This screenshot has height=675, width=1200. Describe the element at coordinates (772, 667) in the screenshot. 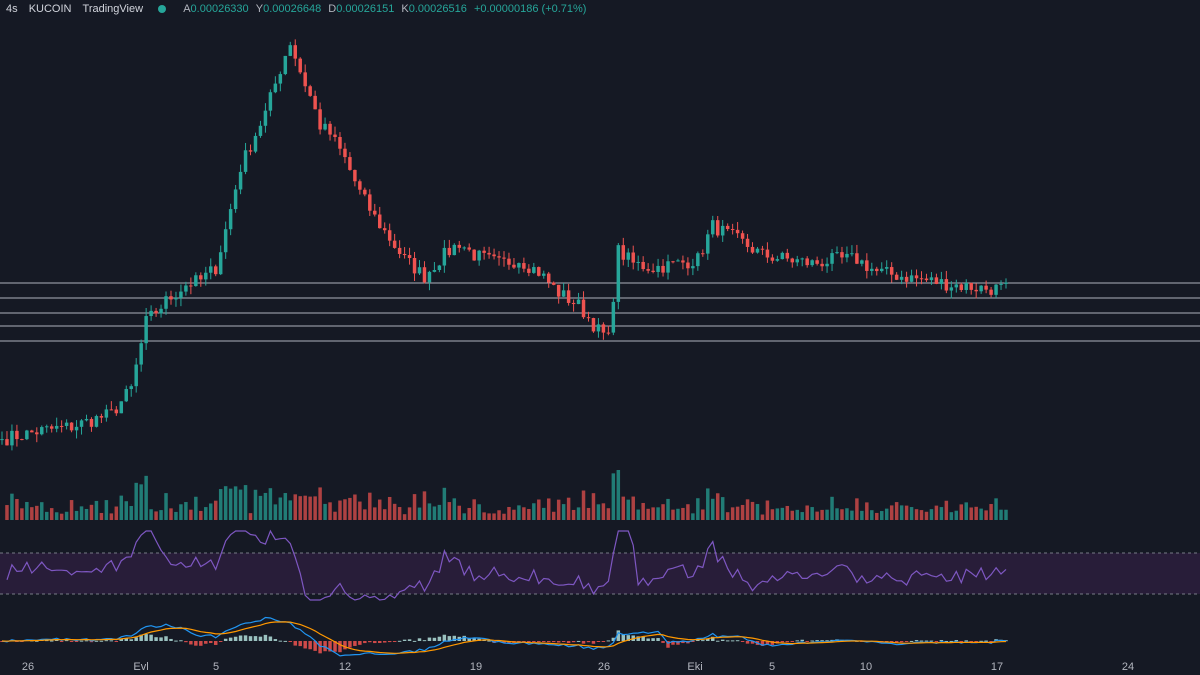

I see `x-tick-label: 5` at that location.